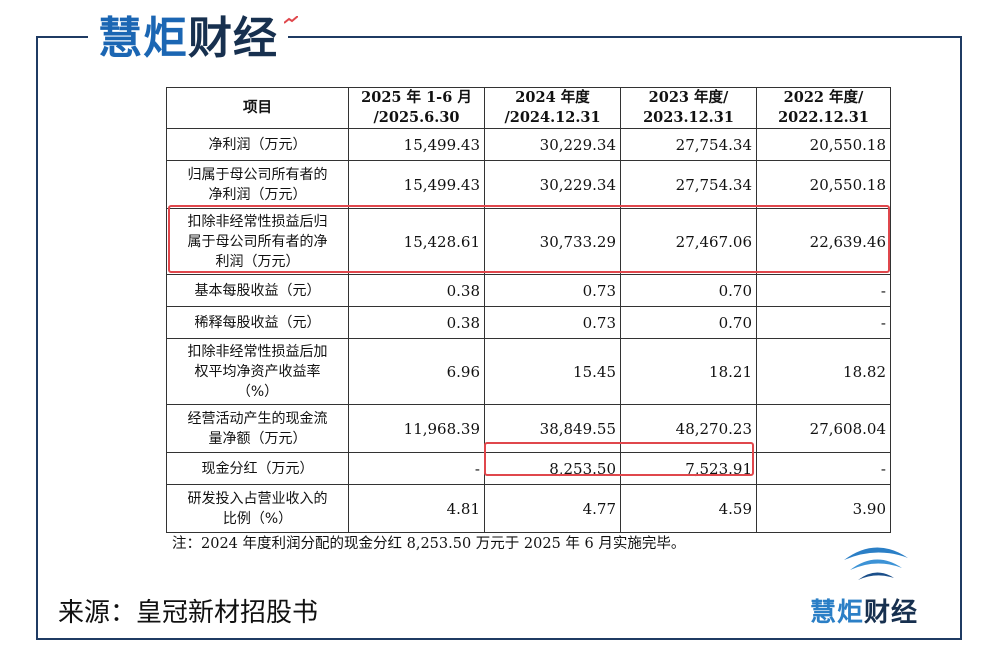  Describe the element at coordinates (416, 508) in the screenshot. I see `table-cell: 4.81` at that location.